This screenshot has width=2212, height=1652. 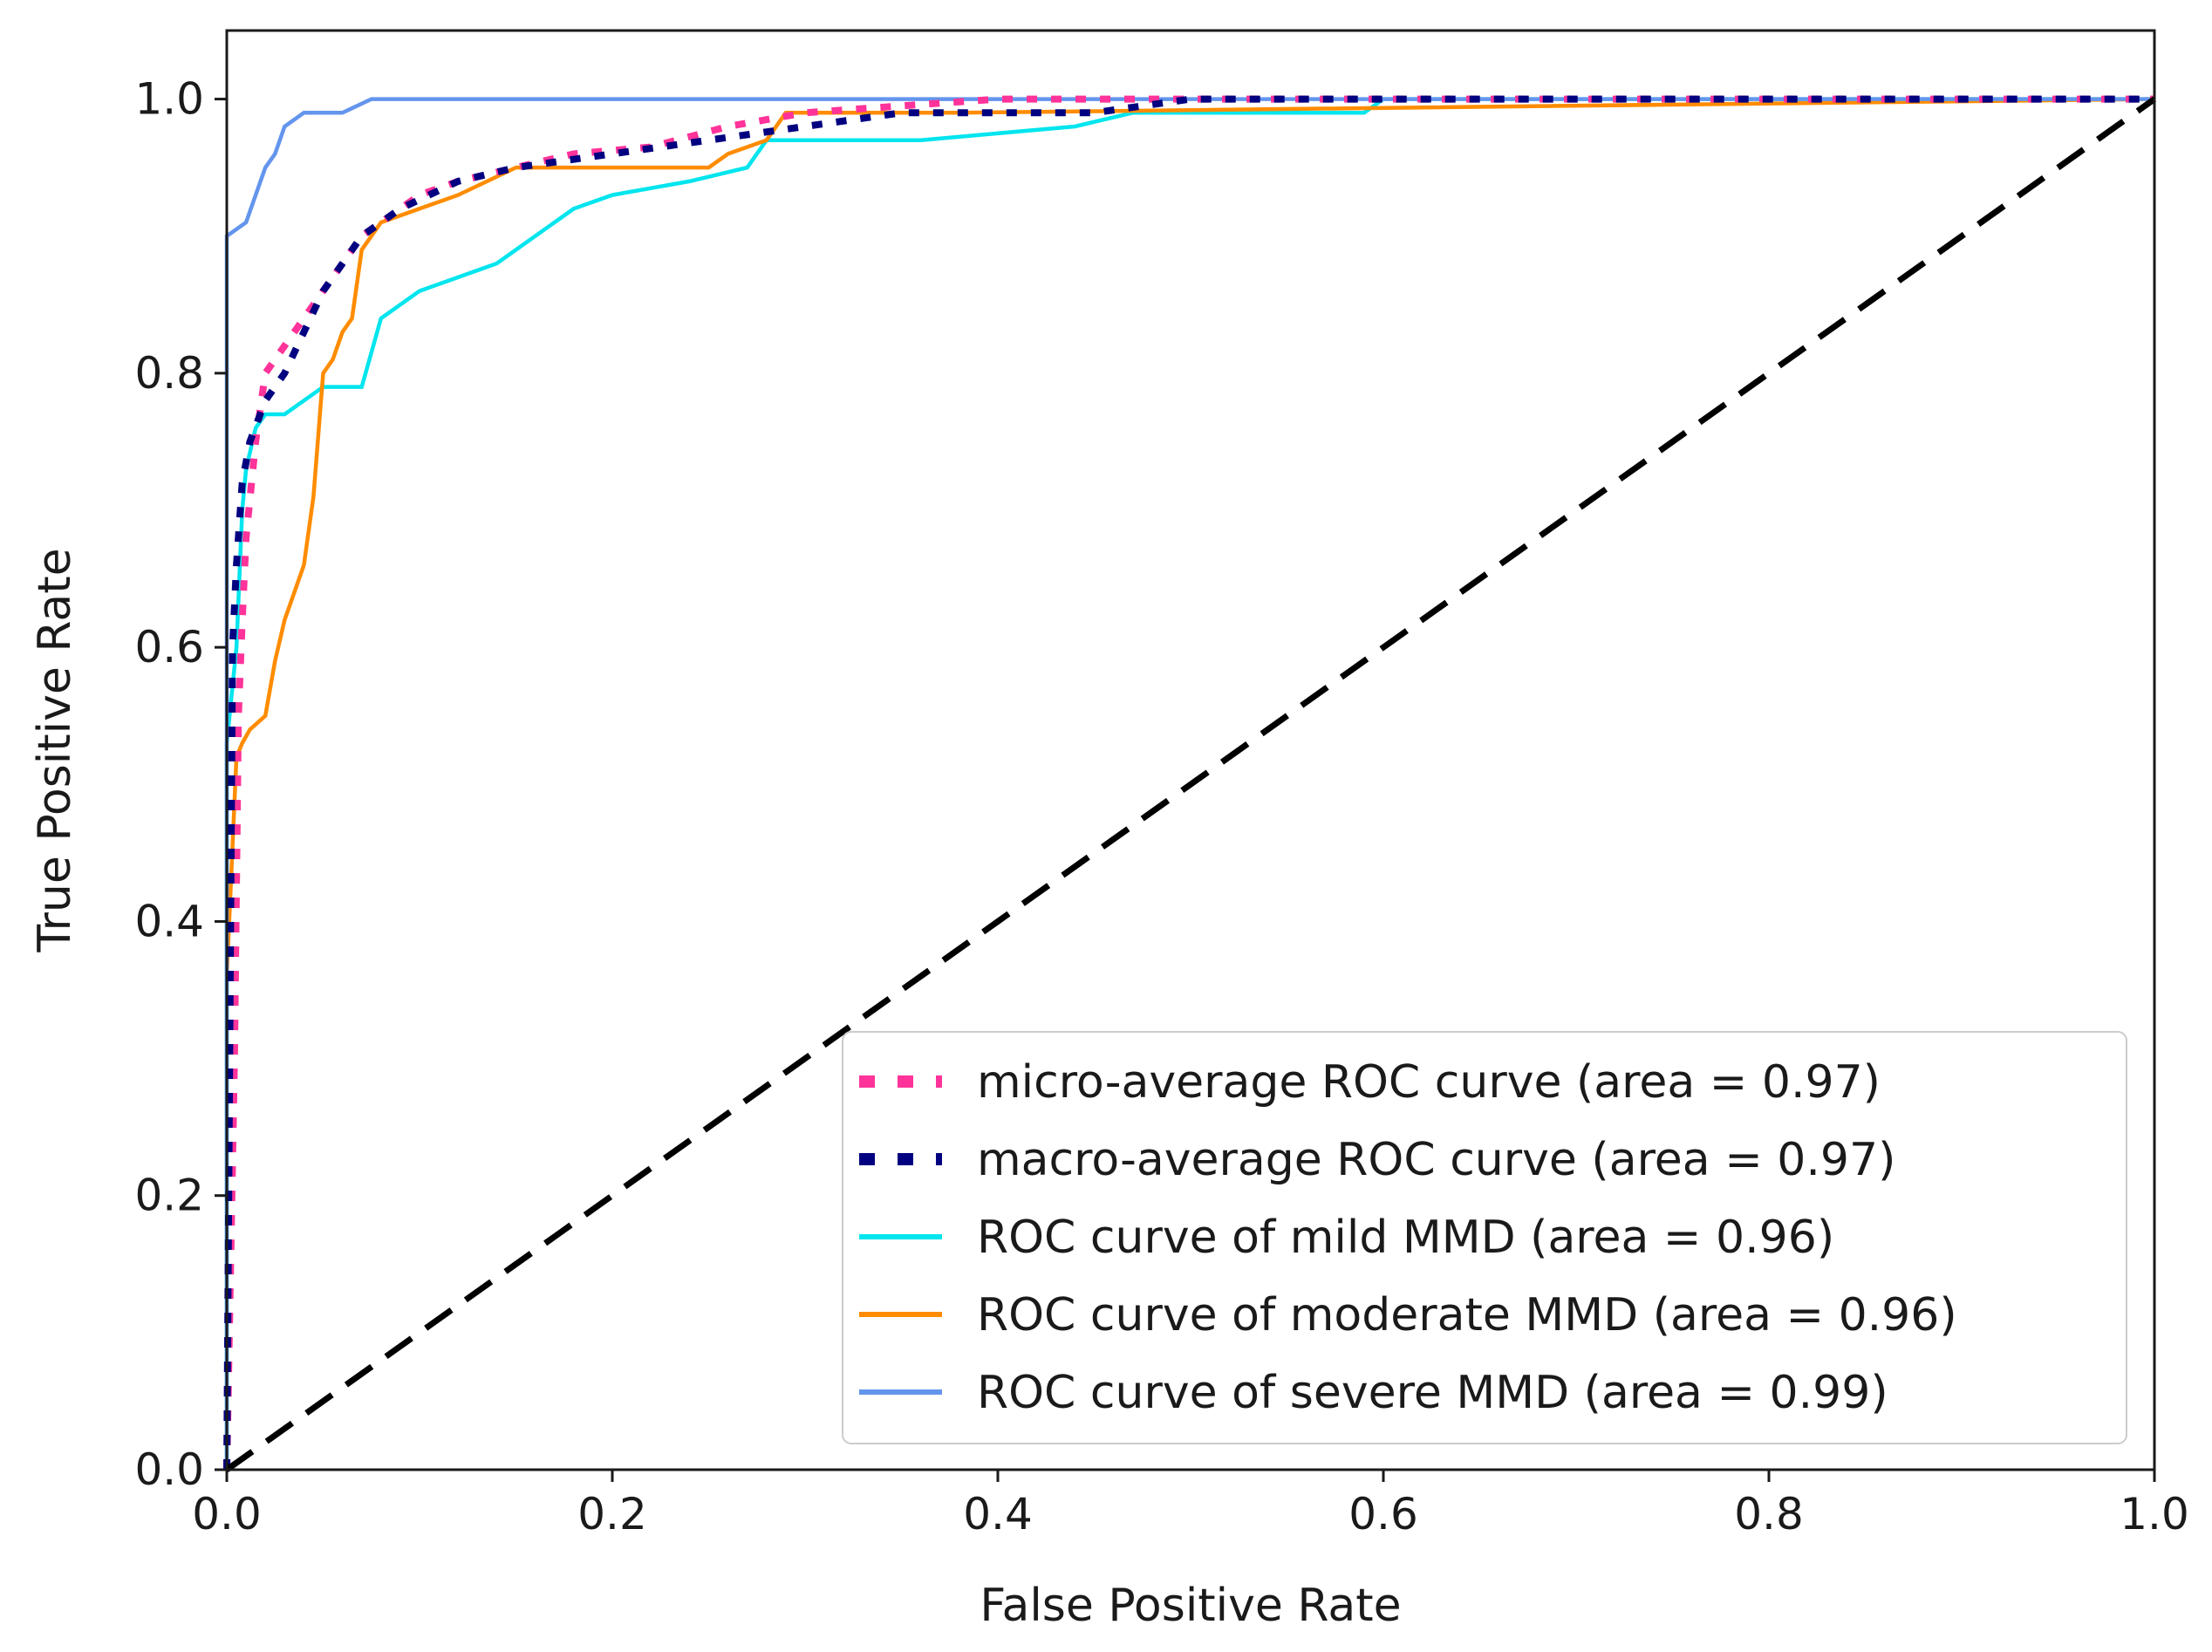 I want to click on x-tick-label: 0.6, so click(x=1383, y=1514).